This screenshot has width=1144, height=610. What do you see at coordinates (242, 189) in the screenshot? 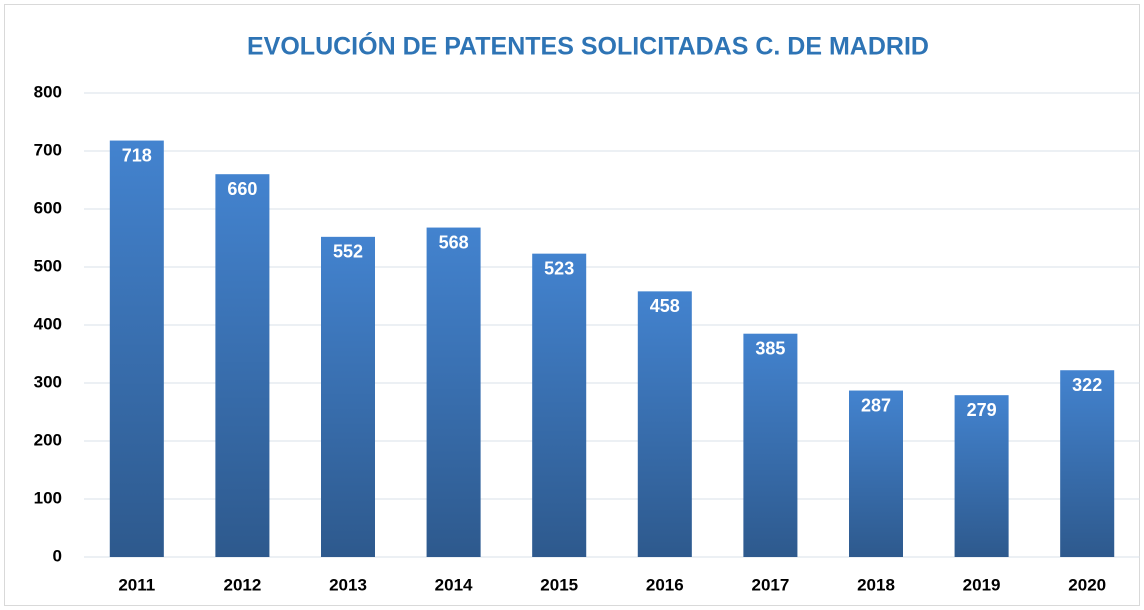
I see `data-label: 660` at bounding box center [242, 189].